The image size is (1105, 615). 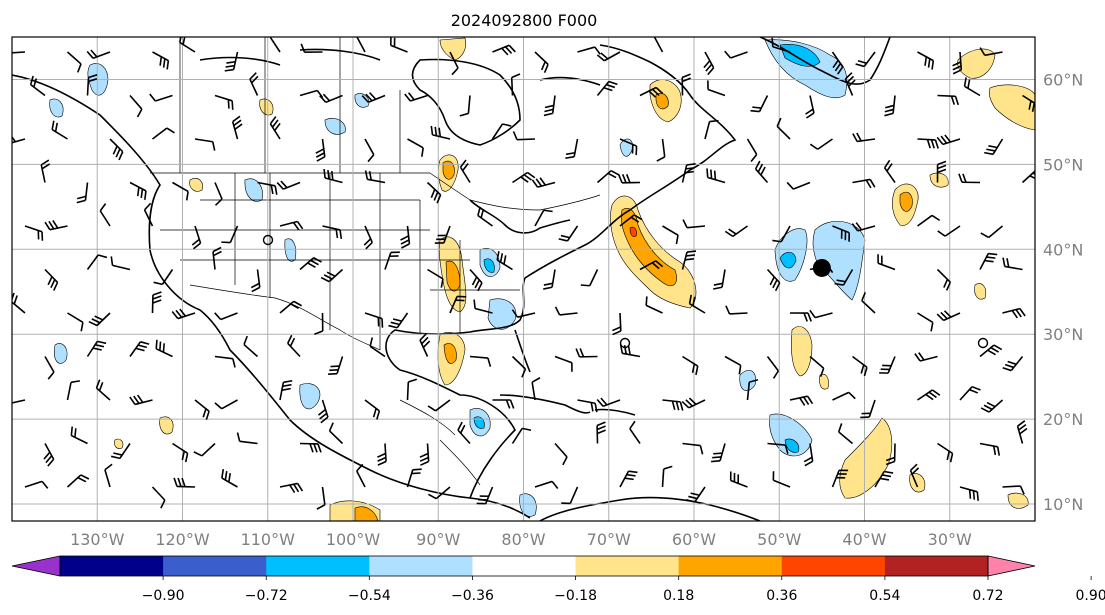 I want to click on colorbar-bin, so click(x=524, y=566).